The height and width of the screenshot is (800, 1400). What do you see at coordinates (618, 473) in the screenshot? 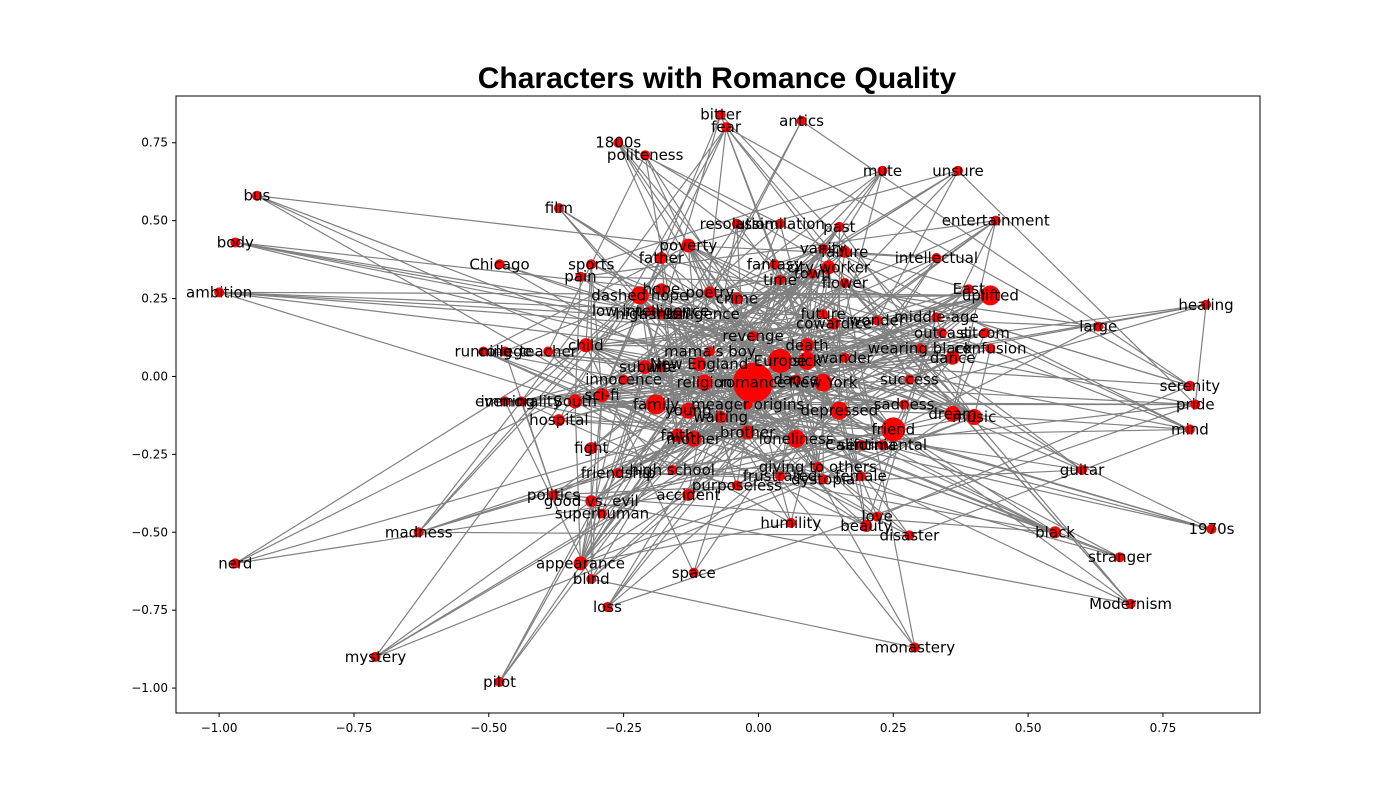
I see `node-label: friendship` at bounding box center [618, 473].